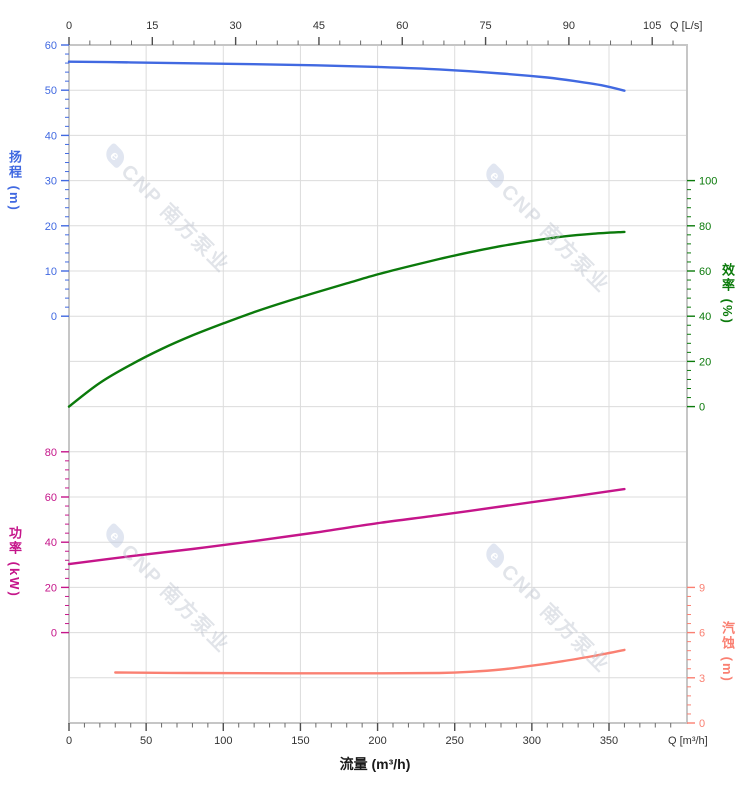 Image resolution: width=752 pixels, height=797 pixels. What do you see at coordinates (702, 588) in the screenshot?
I see `svg-text: 9` at bounding box center [702, 588].